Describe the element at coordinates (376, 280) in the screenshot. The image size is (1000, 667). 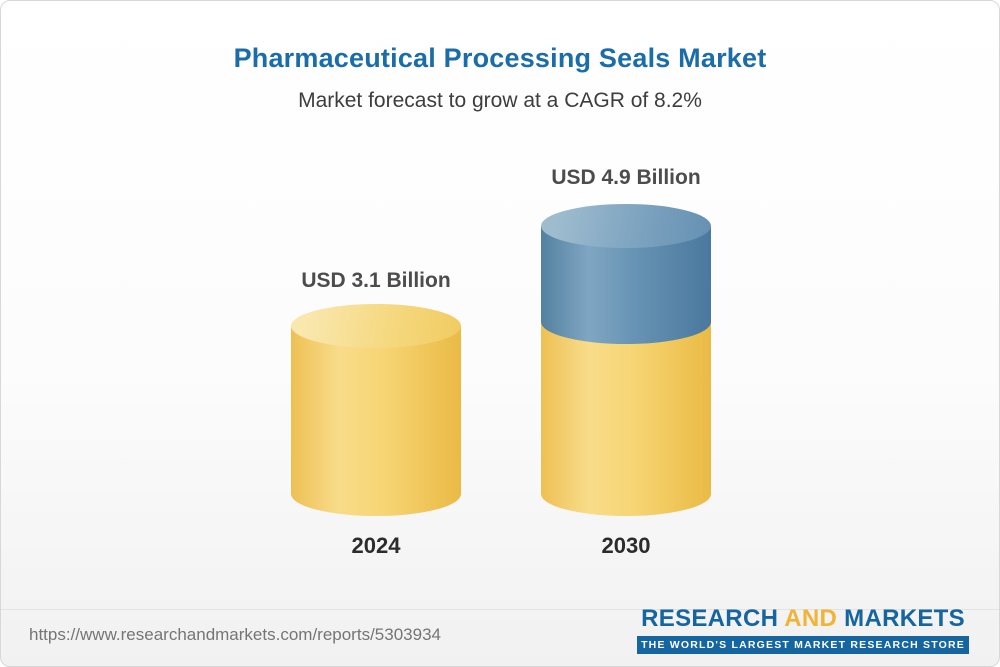
I see `bar-2024-value-label: USD 3.1 Billion` at that location.